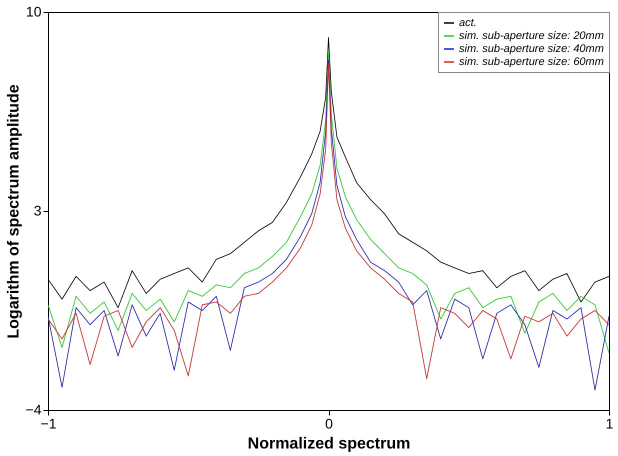  What do you see at coordinates (531, 49) in the screenshot?
I see `legend-label: sim. sub-aperture size: 40mm` at bounding box center [531, 49].